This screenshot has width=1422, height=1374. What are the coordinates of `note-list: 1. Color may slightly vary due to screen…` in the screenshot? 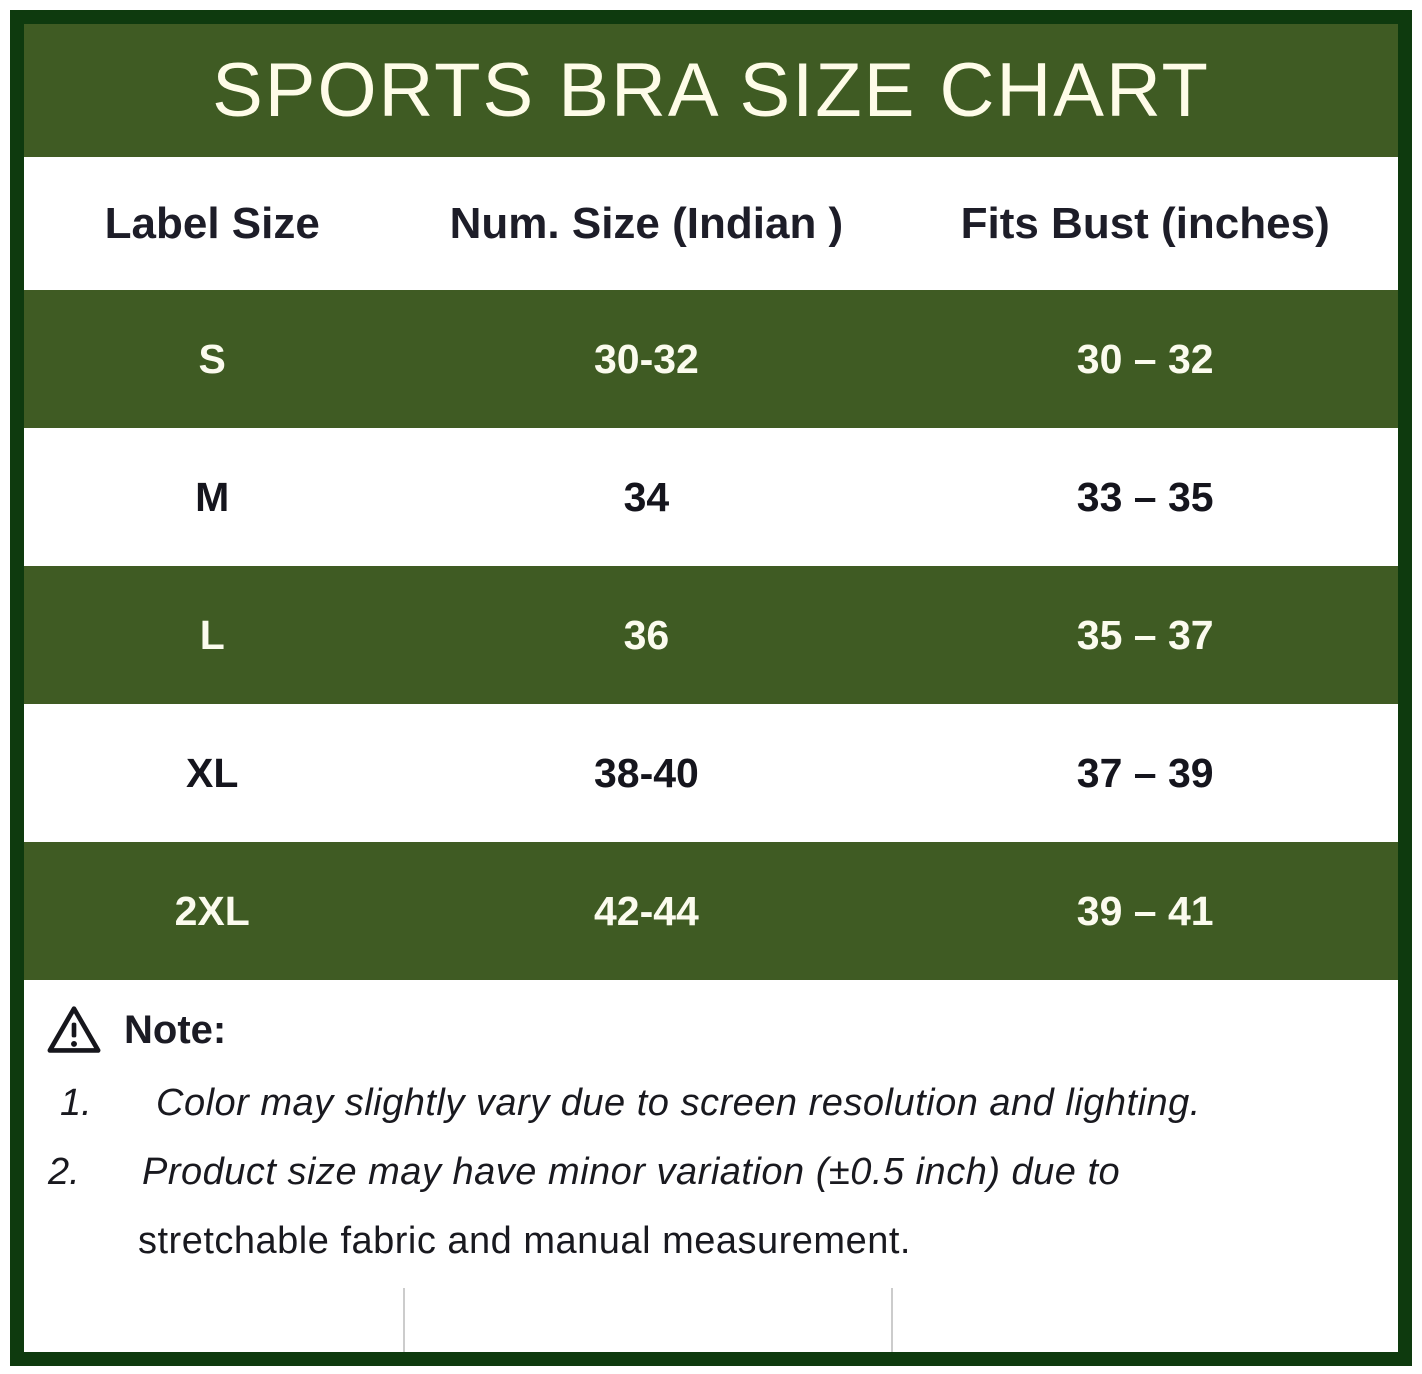 It's located at (722, 1172).